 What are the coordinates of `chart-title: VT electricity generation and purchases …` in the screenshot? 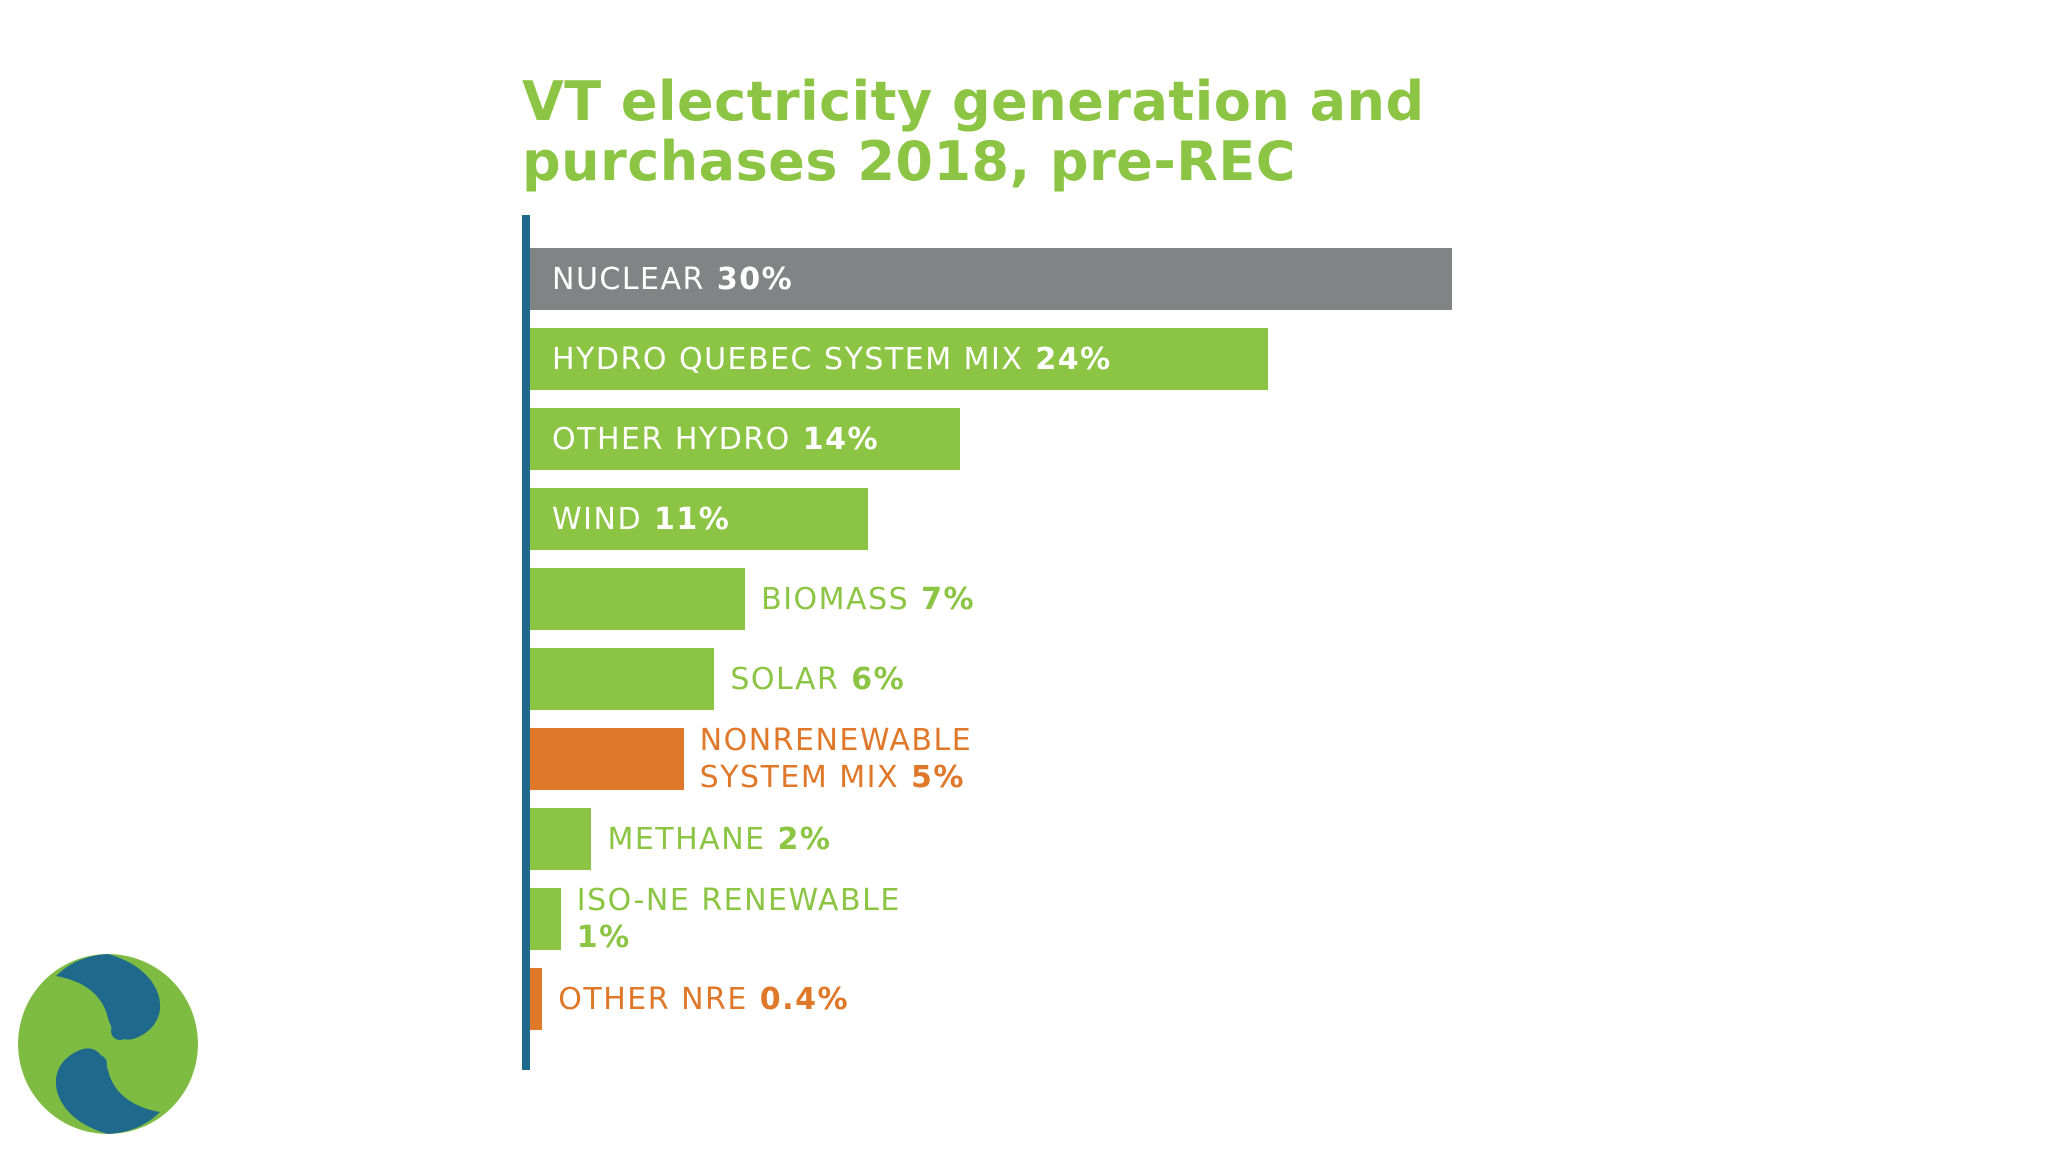 It's located at (1022, 132).